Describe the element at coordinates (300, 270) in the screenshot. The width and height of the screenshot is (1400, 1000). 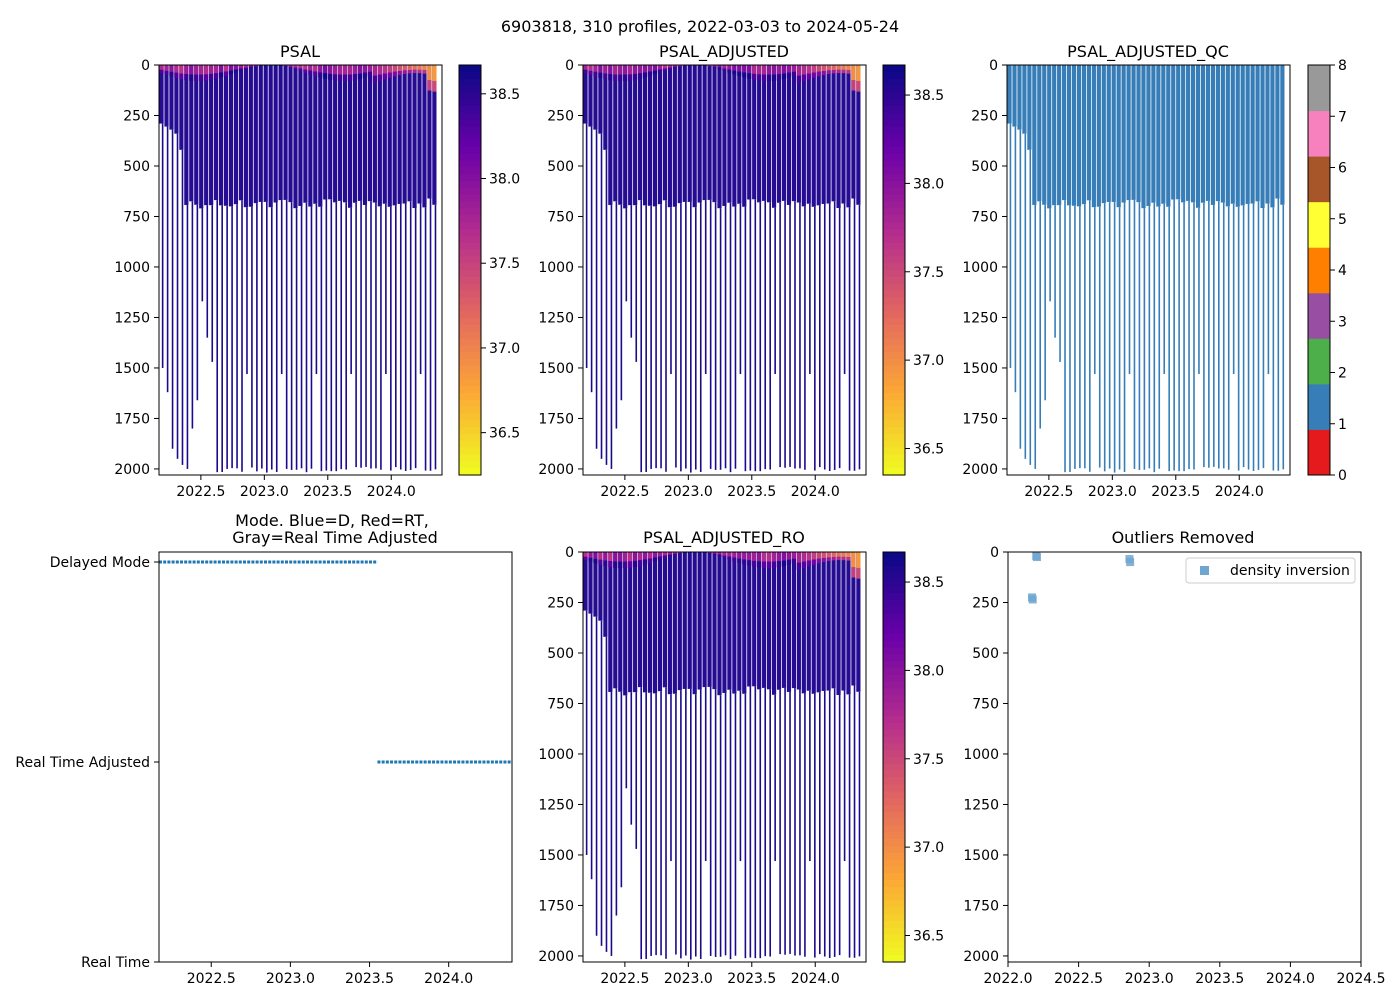
I see `psal-frame` at that location.